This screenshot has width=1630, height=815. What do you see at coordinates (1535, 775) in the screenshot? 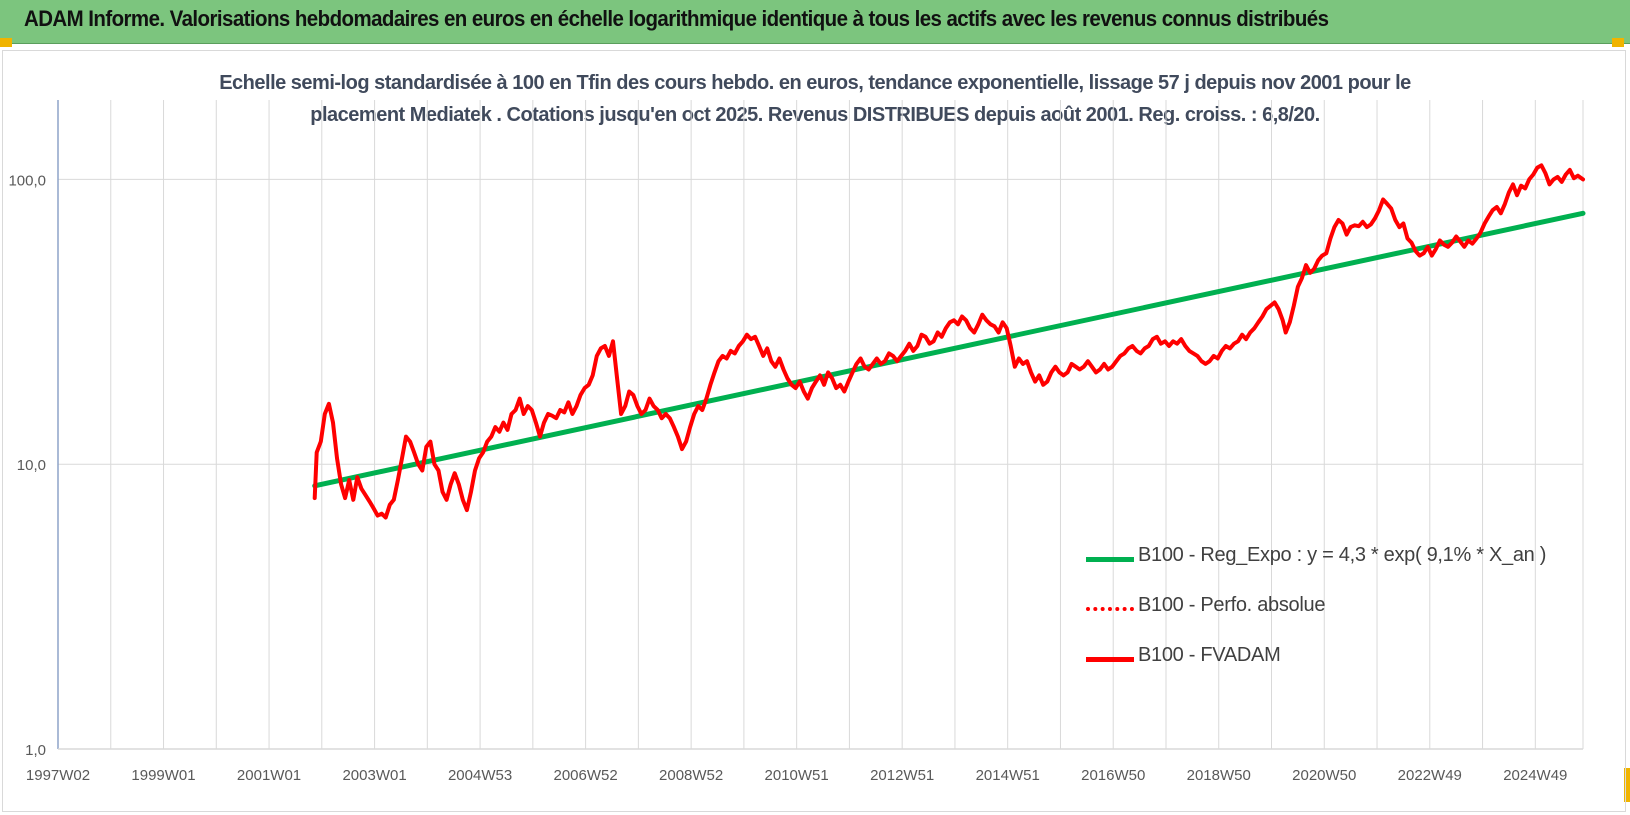
I see `x-tick-label: 2024W49` at bounding box center [1535, 775].